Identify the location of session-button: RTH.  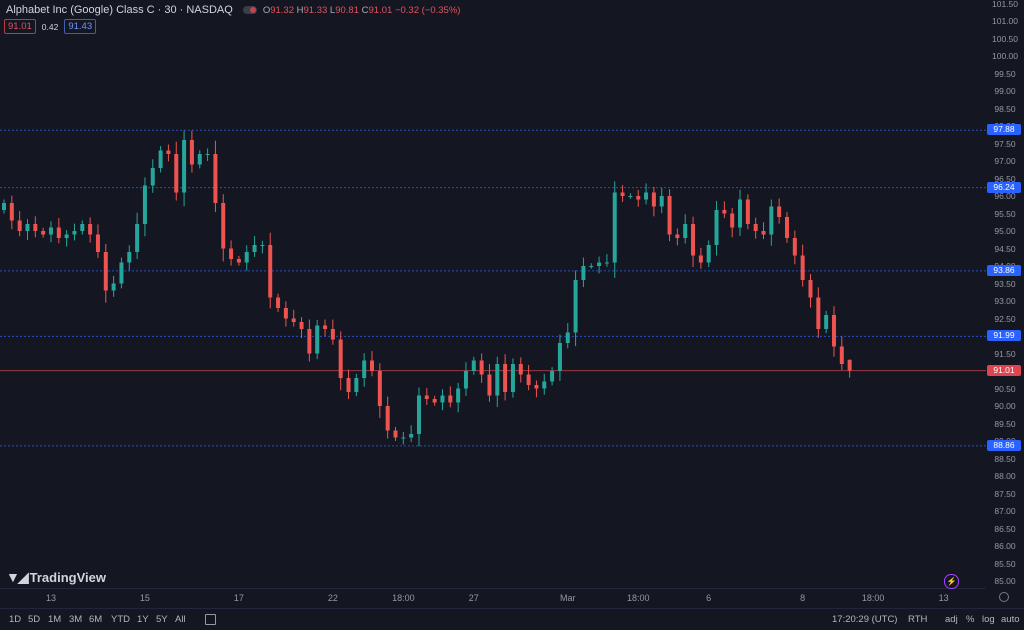
(918, 619).